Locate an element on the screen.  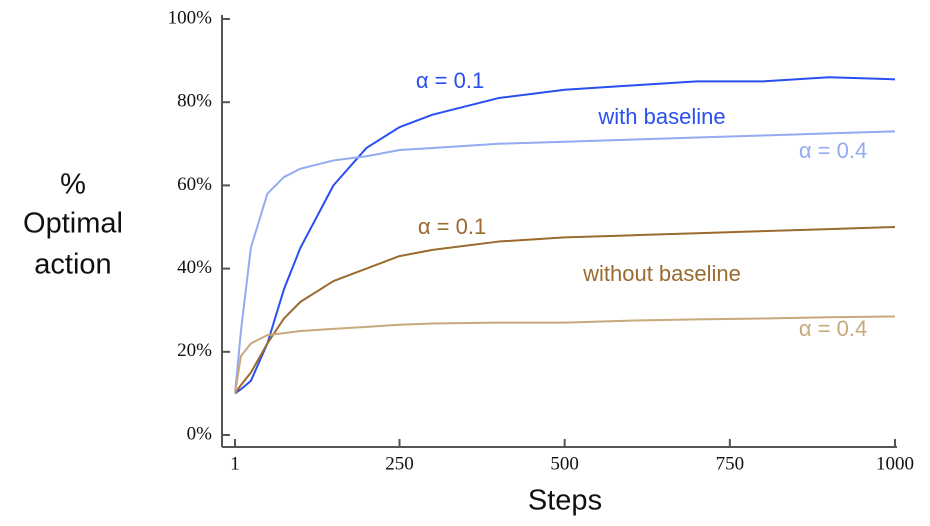
series-line is located at coordinates (565, 354).